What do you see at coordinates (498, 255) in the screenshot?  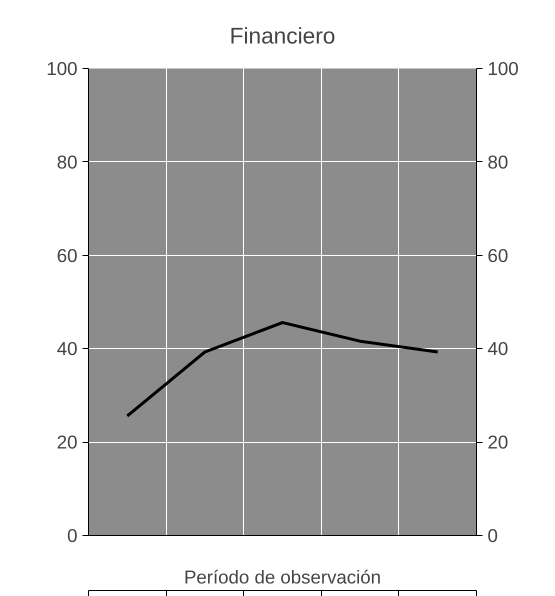 I see `y2-tick-label: 60` at bounding box center [498, 255].